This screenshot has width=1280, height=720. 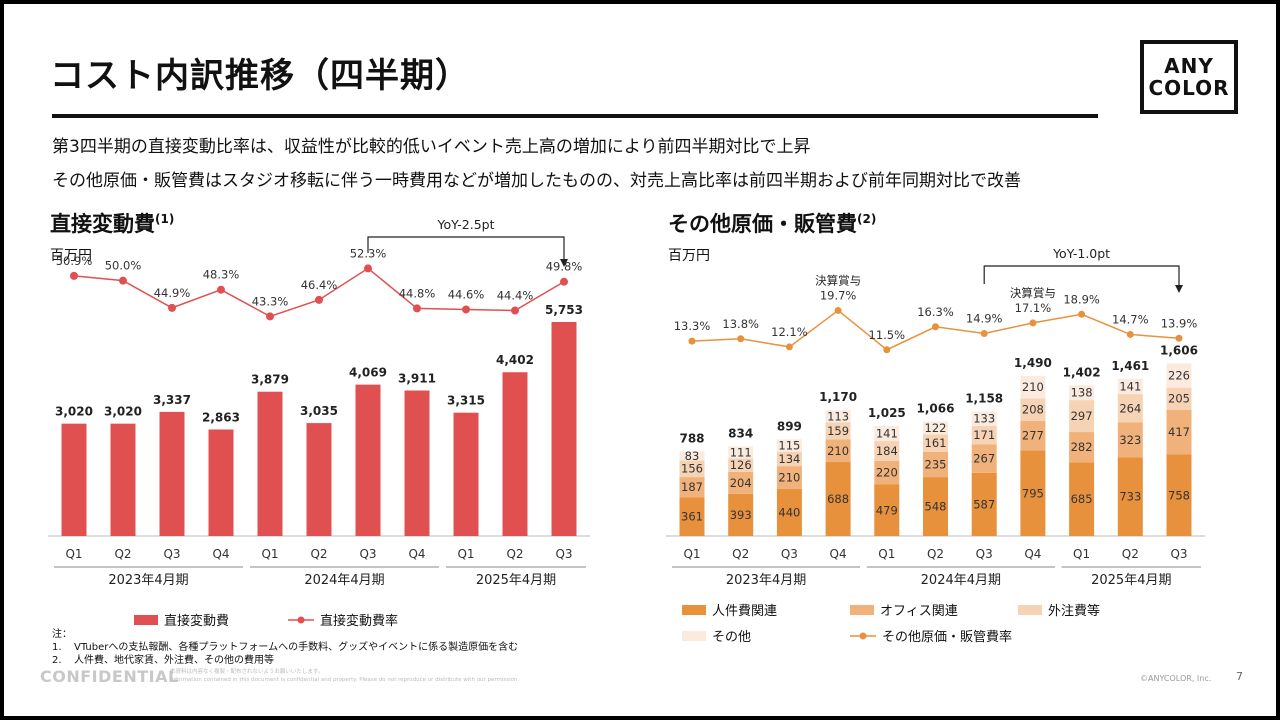 I want to click on legend-item-office: オフィス関連, so click(x=904, y=609).